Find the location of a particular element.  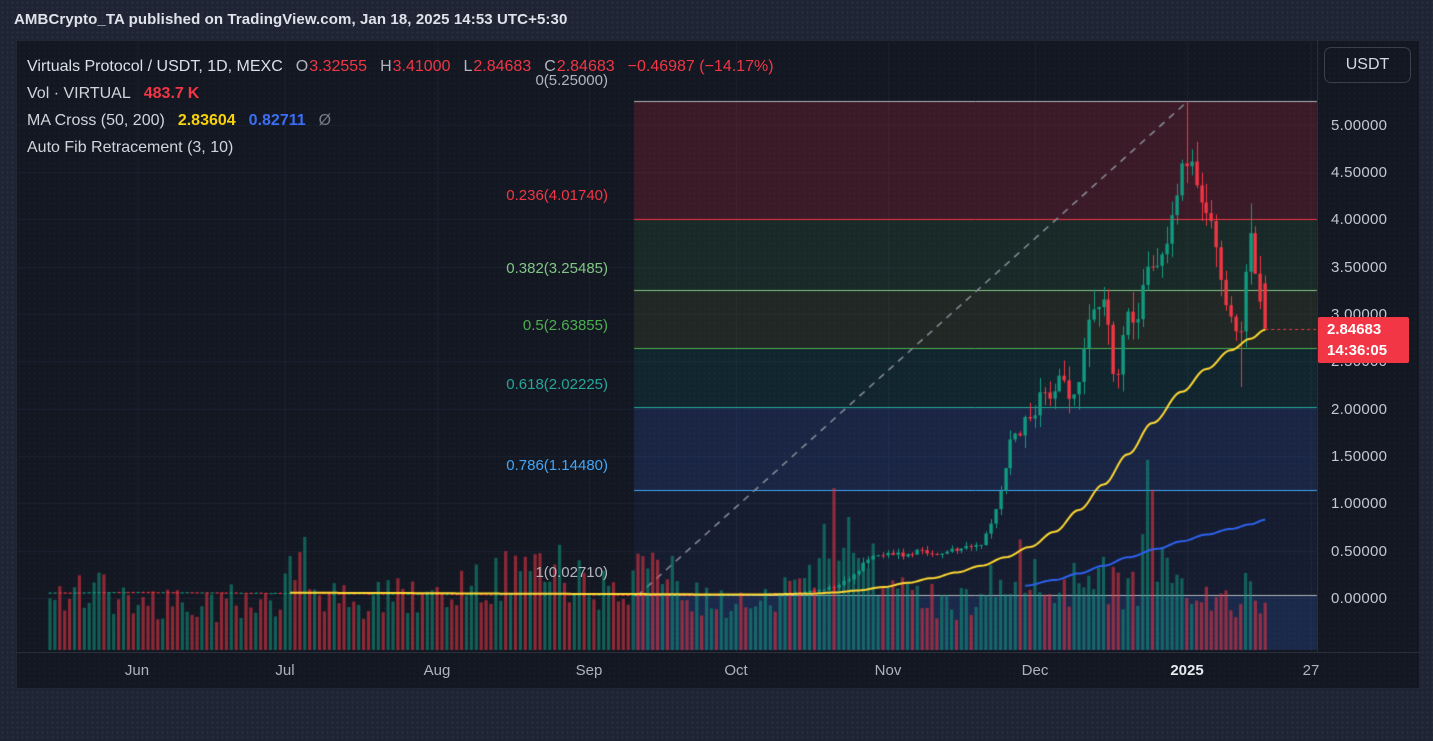

volume-label: Vol · VIRTUAL is located at coordinates (79, 93).